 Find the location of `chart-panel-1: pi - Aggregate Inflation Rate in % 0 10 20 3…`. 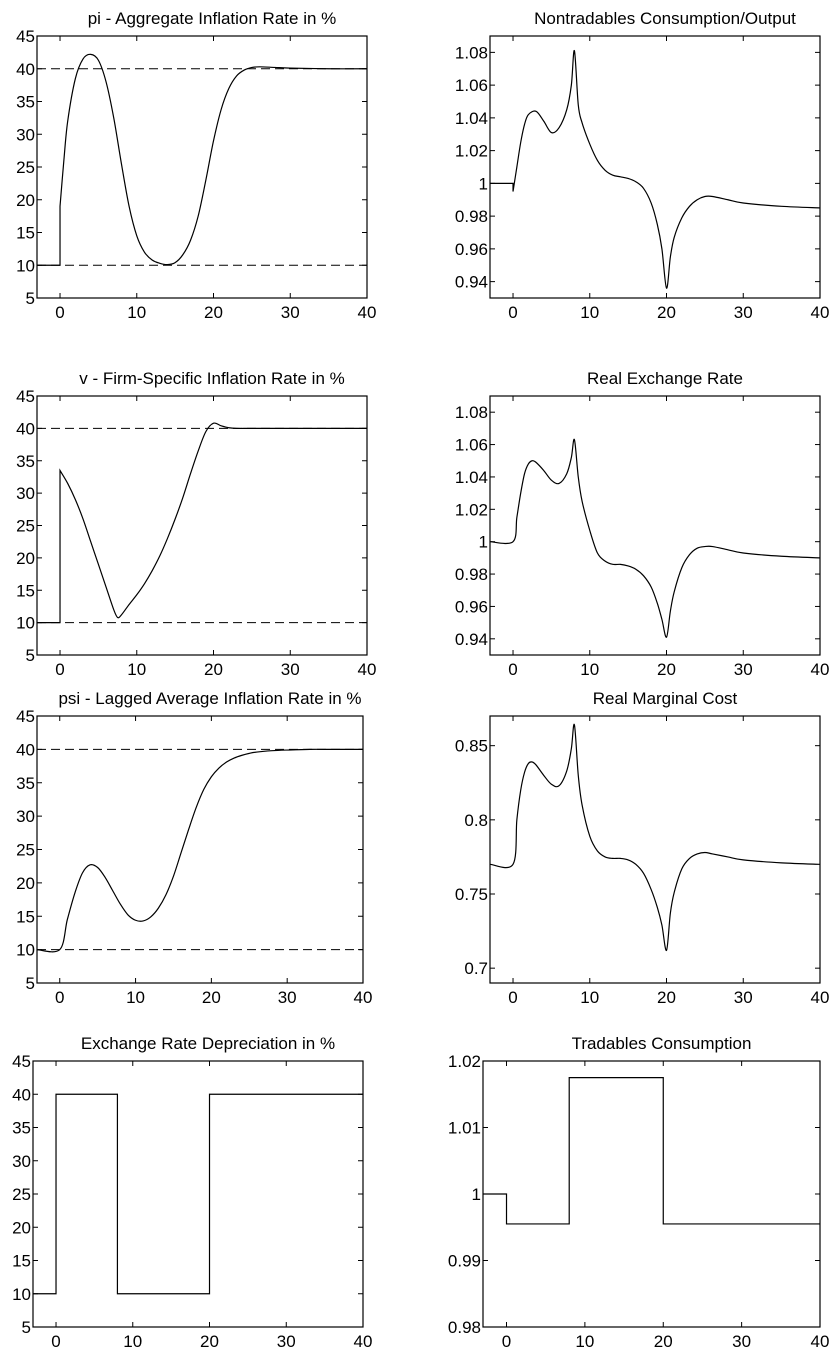

chart-panel-1: pi - Aggregate Inflation Rate in % 0 10 20 3… is located at coordinates (196, 165).